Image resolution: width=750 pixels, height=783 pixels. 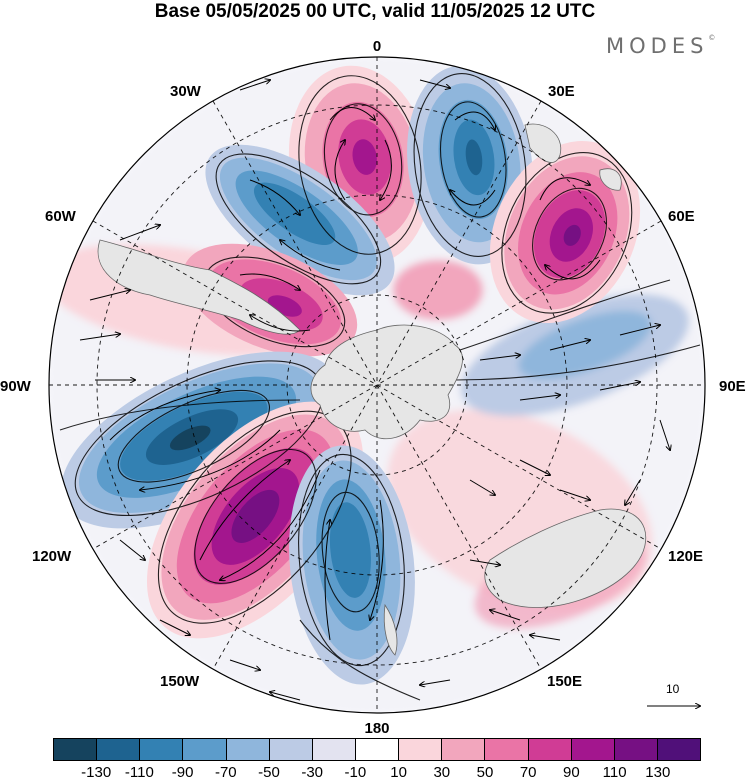 I want to click on label-120w: 120W, so click(x=52, y=556).